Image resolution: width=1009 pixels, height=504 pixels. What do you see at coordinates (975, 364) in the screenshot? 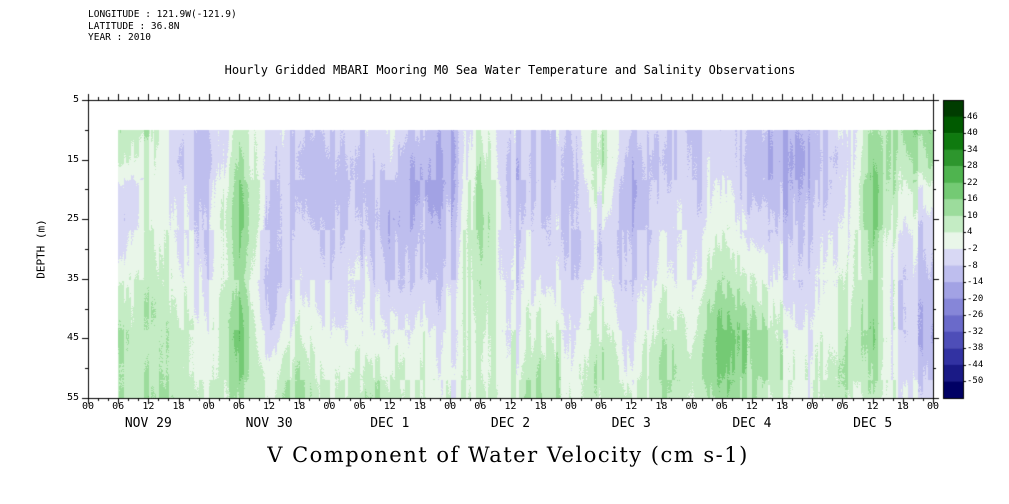
I see `colorbar-label: -44` at bounding box center [975, 364].